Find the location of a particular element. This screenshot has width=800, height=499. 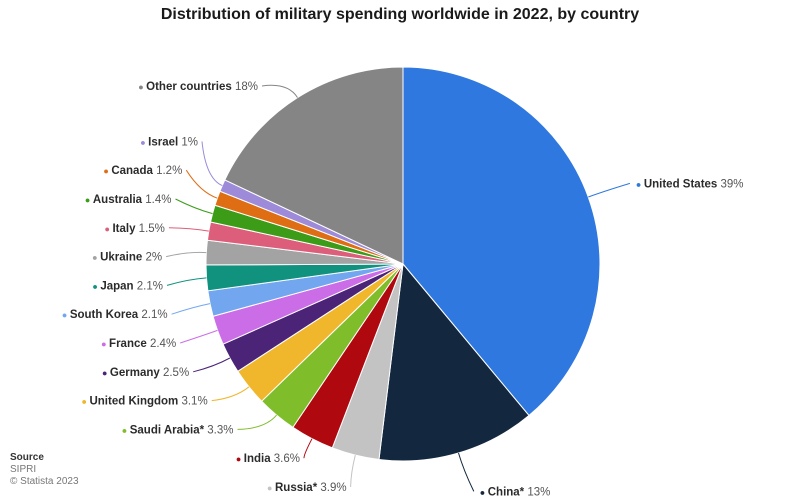

label-value-germany: 2.5% is located at coordinates (176, 373).